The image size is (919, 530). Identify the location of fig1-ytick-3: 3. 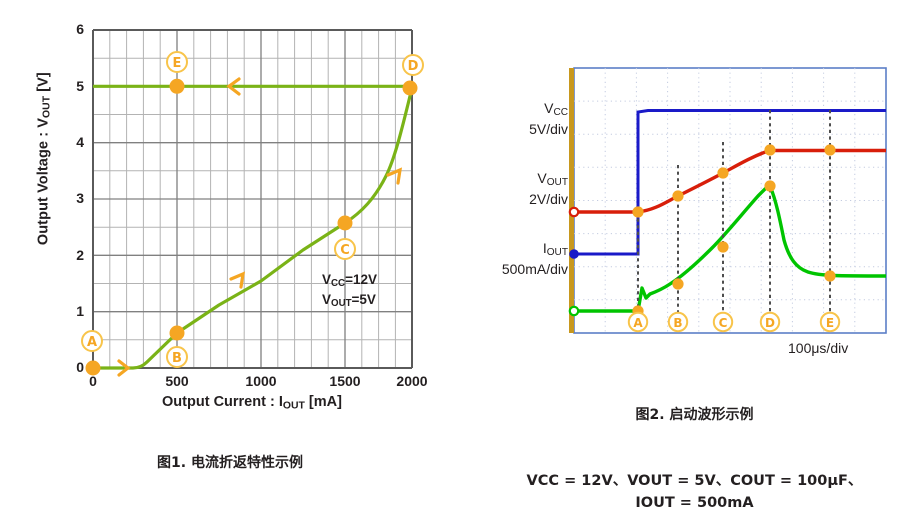
(80, 198).